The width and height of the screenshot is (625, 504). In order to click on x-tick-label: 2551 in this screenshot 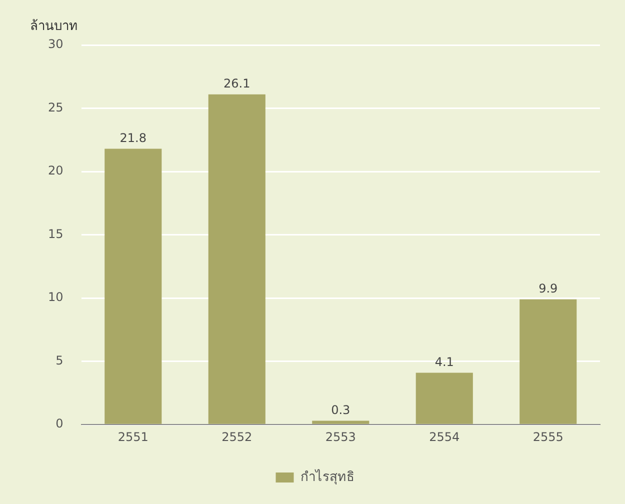, I will do `click(133, 437)`.